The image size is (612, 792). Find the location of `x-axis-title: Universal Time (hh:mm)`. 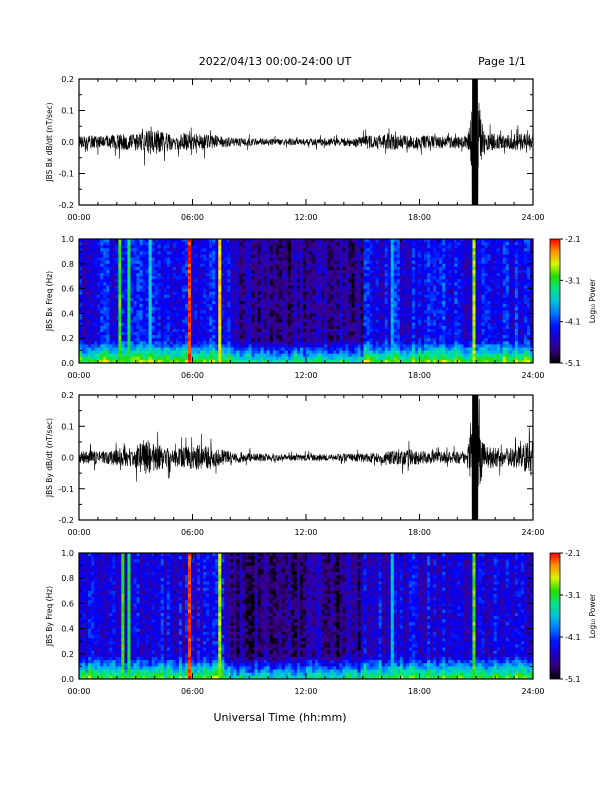

x-axis-title: Universal Time (hh:mm) is located at coordinates (280, 717).